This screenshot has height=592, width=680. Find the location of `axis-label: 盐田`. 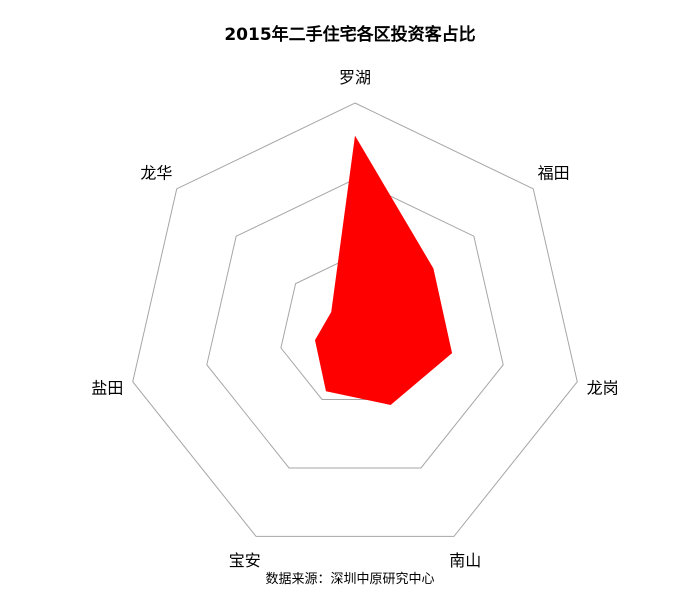

axis-label: 盐田 is located at coordinates (107, 388).